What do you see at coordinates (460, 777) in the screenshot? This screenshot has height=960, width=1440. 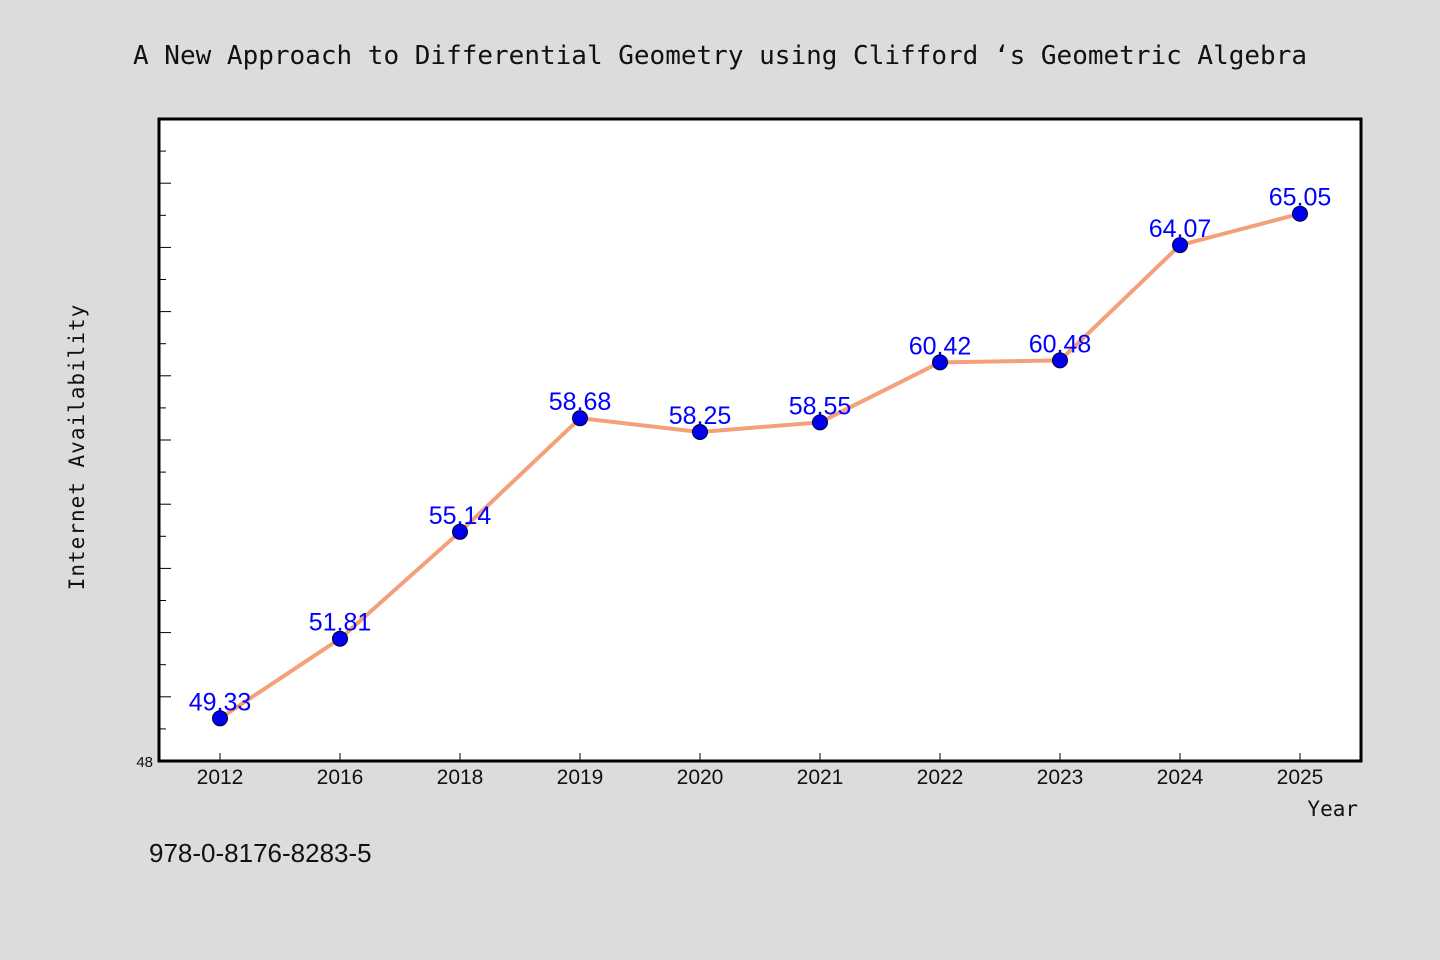 I see `x-tick-label: 2018` at bounding box center [460, 777].